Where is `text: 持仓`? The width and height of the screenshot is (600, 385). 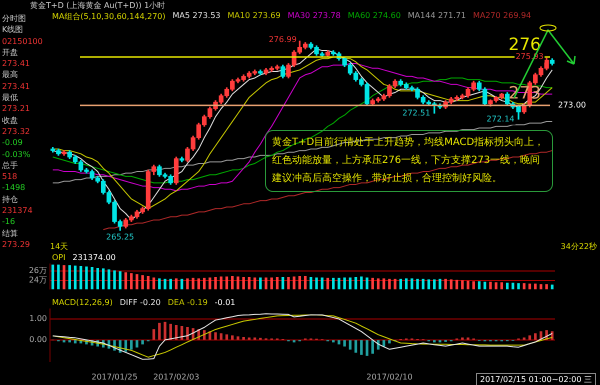
text: 持仓 is located at coordinates (10, 200).